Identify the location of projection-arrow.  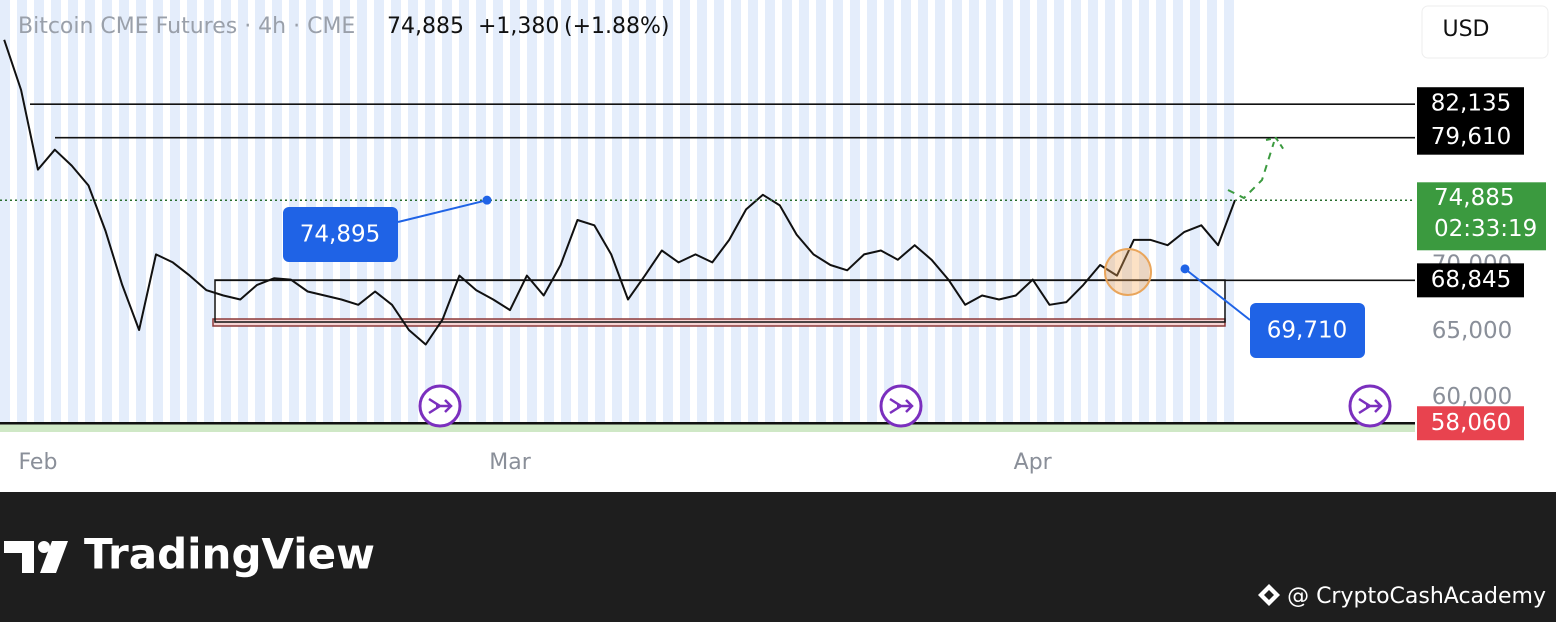
(1251, 170).